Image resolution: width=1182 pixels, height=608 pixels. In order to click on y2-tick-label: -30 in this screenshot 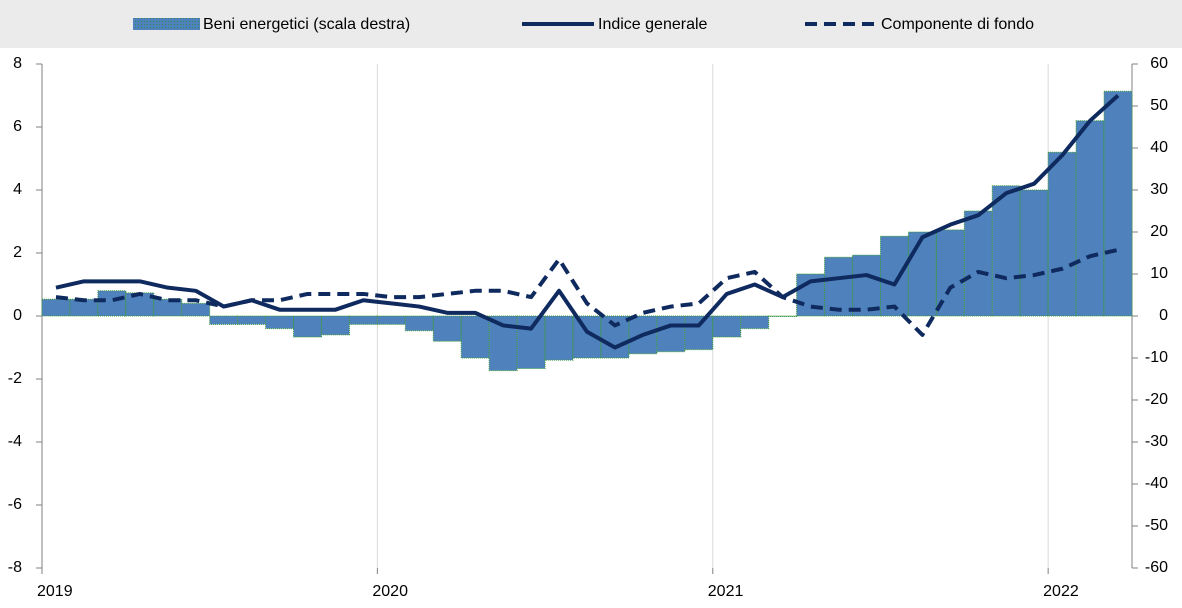, I will do `click(1156, 441)`.